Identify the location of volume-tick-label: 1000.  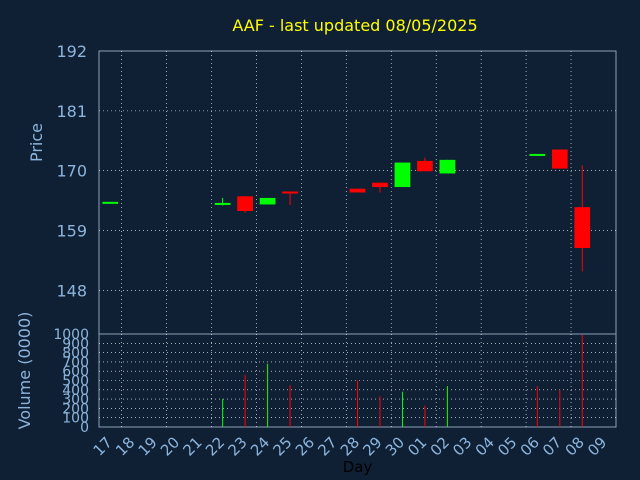
(71, 335).